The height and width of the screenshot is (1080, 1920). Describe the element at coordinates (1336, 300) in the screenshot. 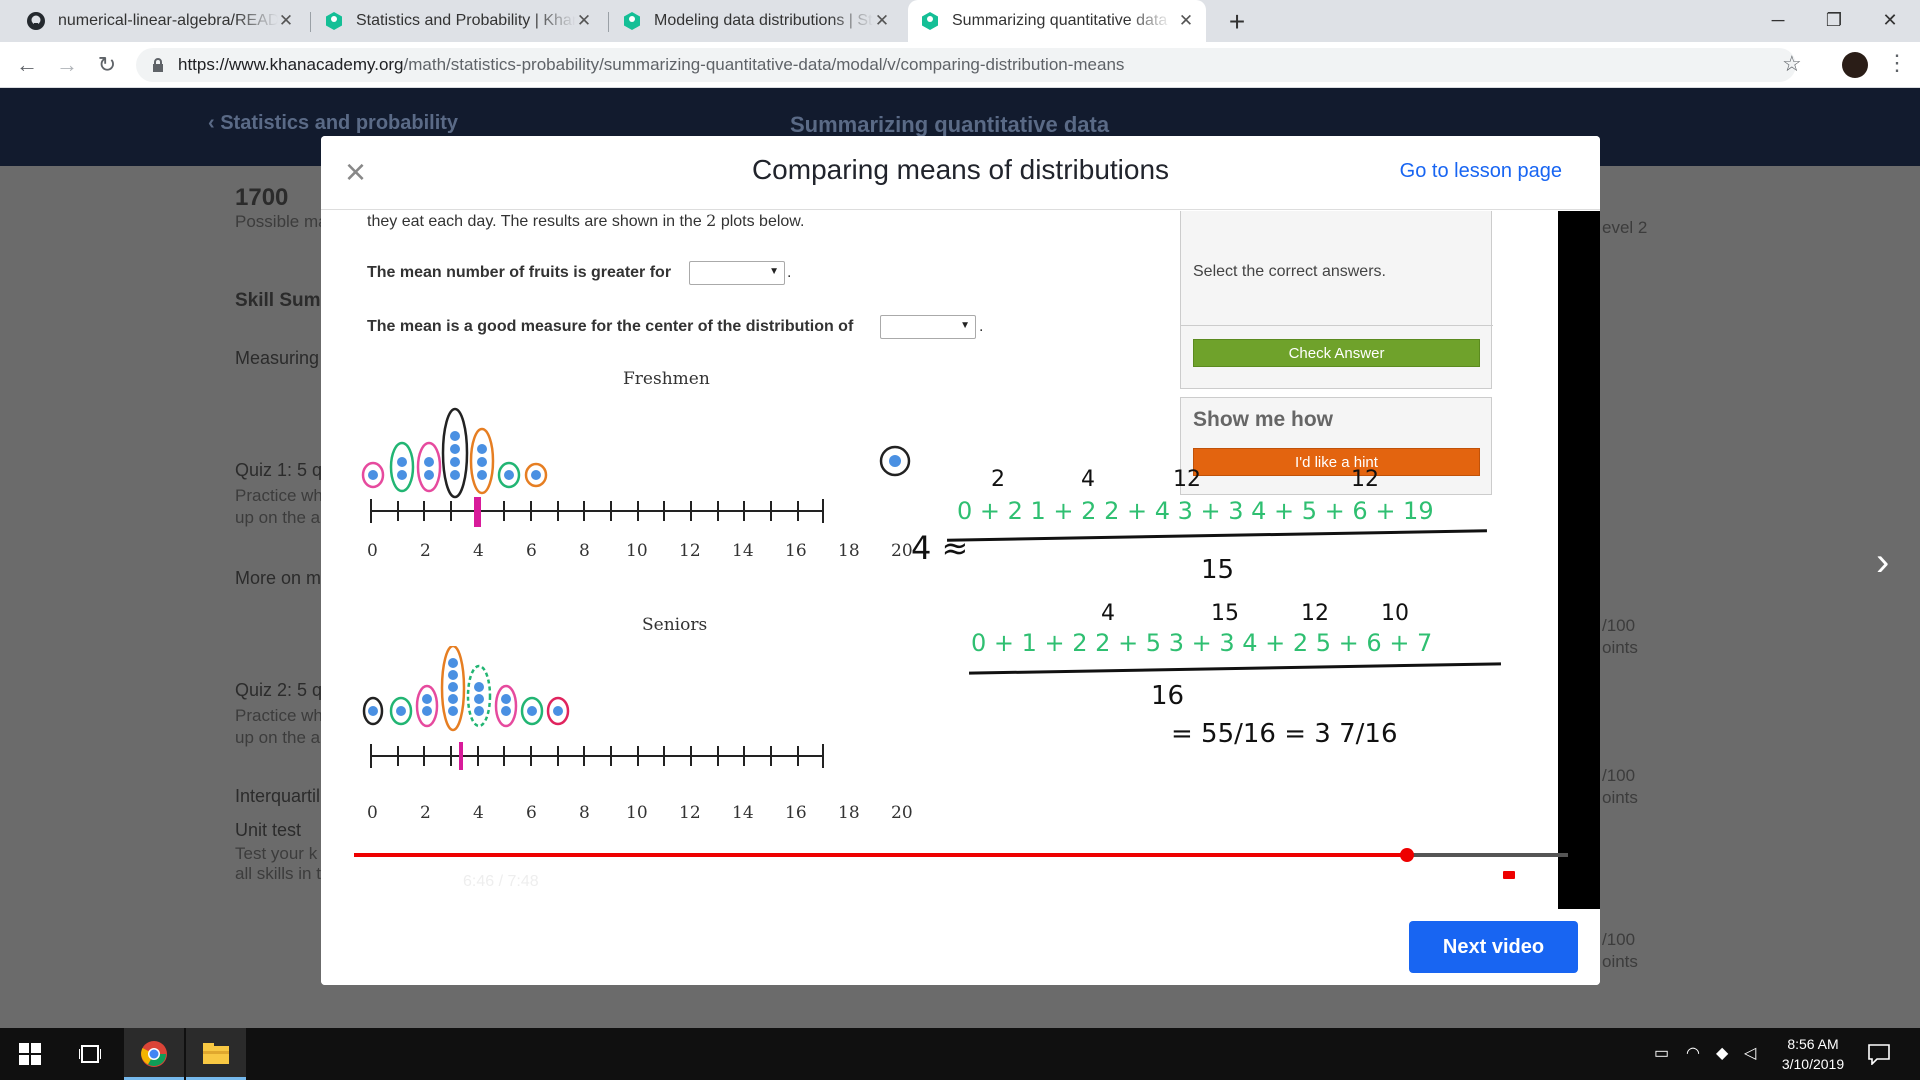

I see `answer-panel: Select the correct answers. Check Answer` at that location.